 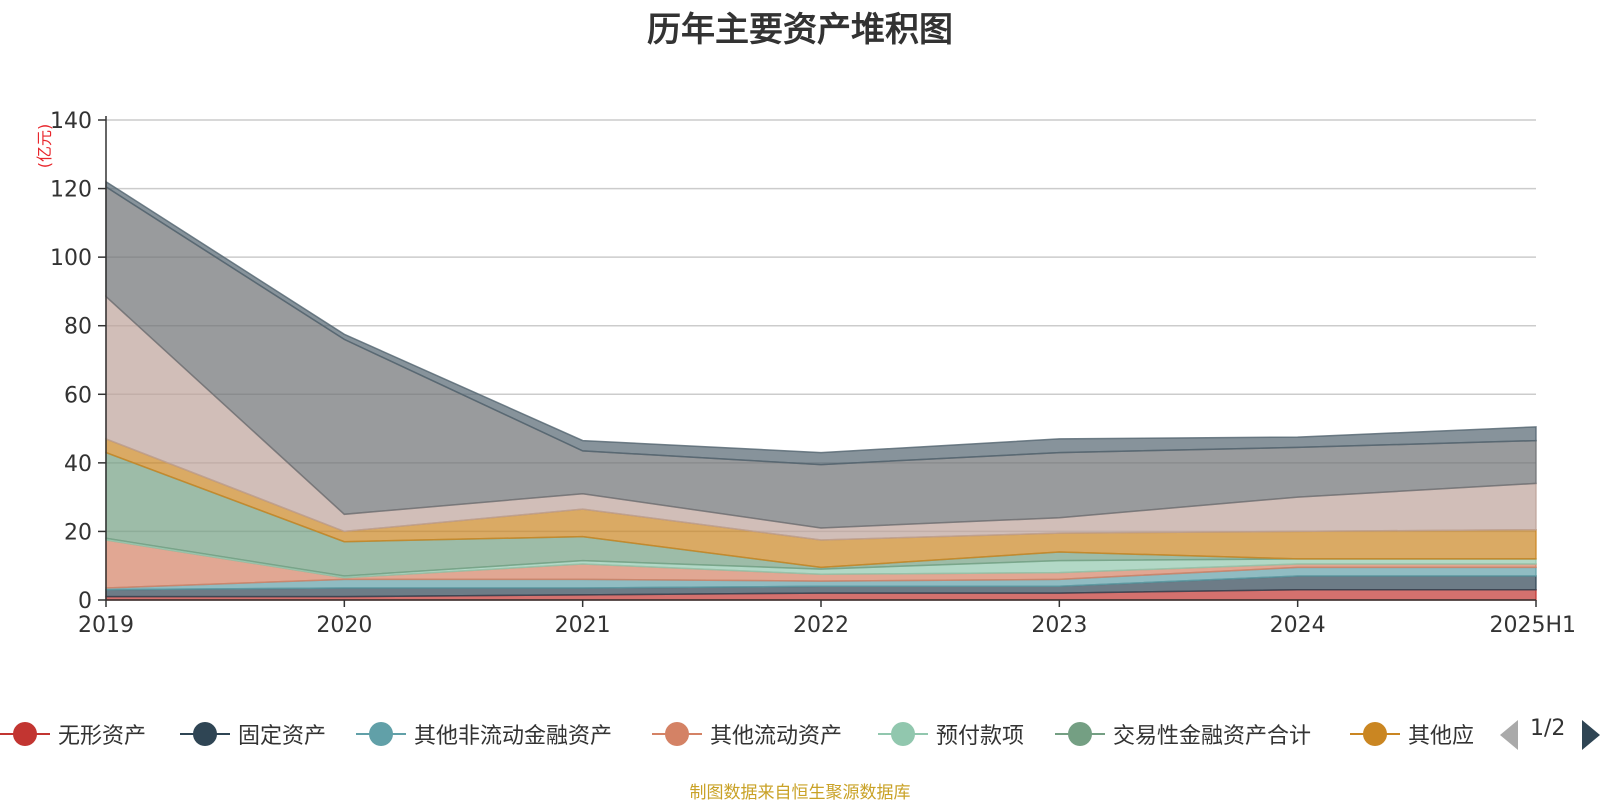 What do you see at coordinates (1532, 625) in the screenshot?
I see `x-tick-label: 2025H1` at bounding box center [1532, 625].